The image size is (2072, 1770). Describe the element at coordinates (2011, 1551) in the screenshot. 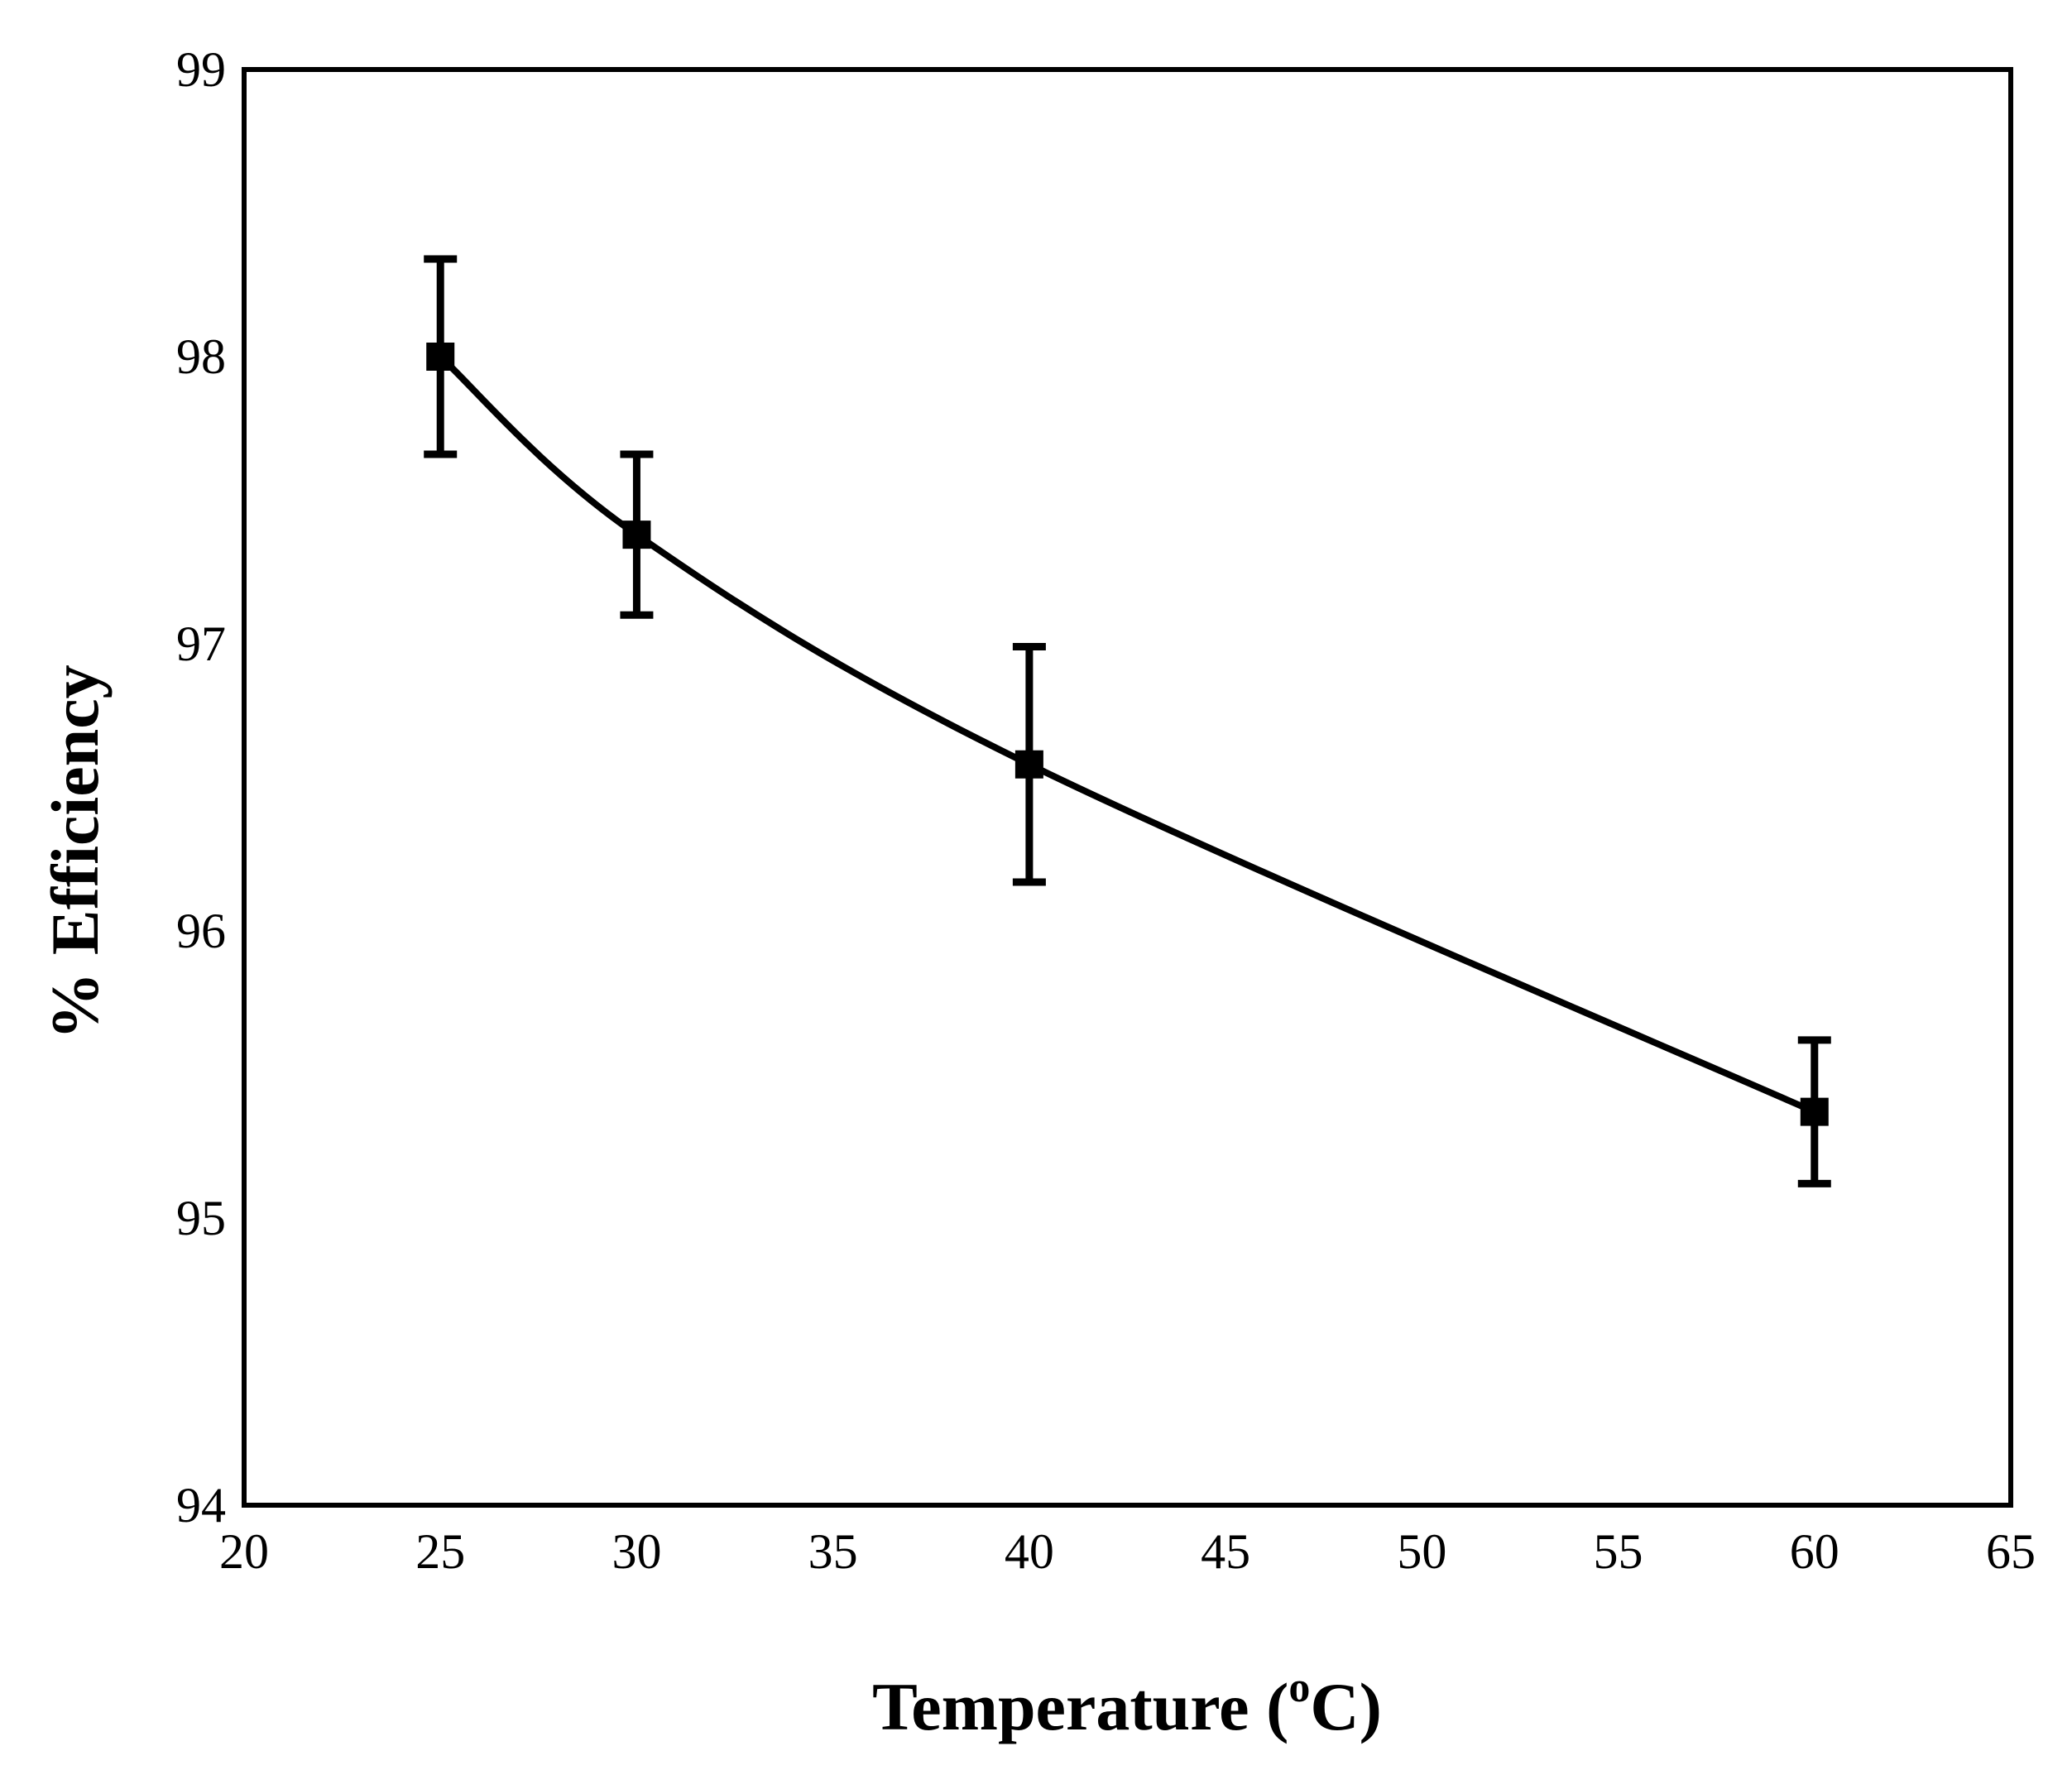

I see `x-tick-label: 65` at that location.